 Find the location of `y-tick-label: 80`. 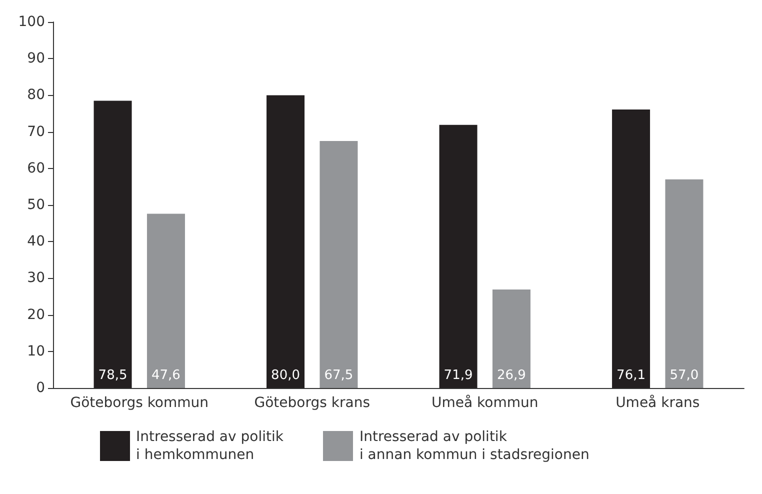

y-tick-label: 80 is located at coordinates (36, 95).